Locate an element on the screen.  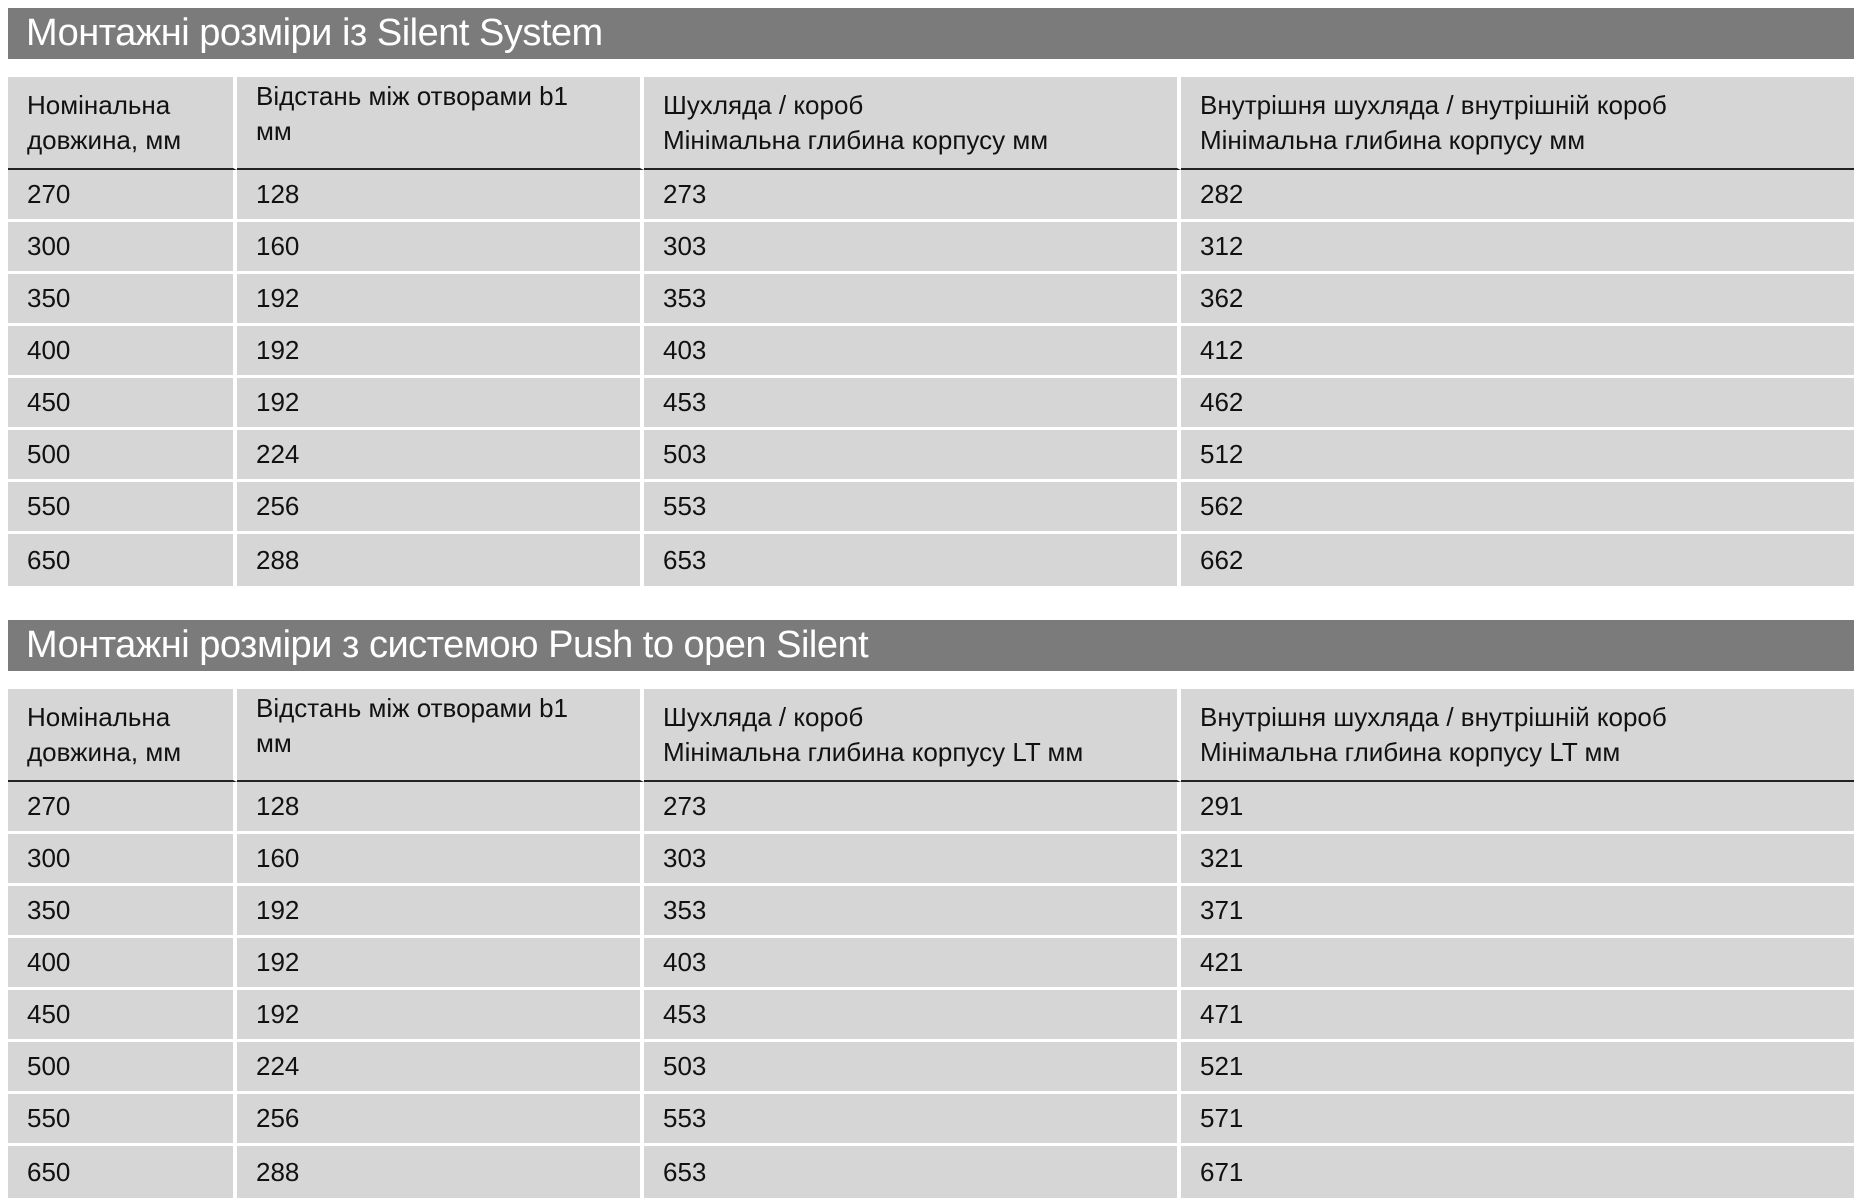
table-cell: 462 is located at coordinates (1517, 404).